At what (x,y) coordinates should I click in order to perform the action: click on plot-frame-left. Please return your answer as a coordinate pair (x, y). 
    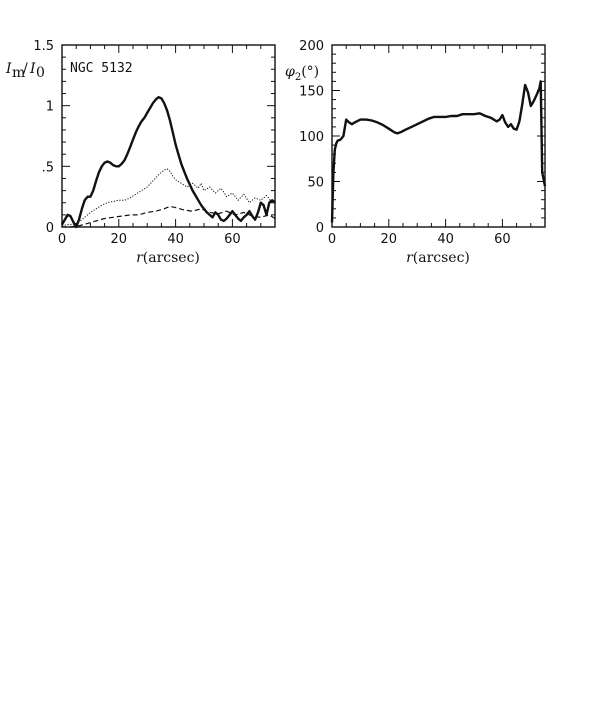
    Looking at the image, I should click on (168, 136).